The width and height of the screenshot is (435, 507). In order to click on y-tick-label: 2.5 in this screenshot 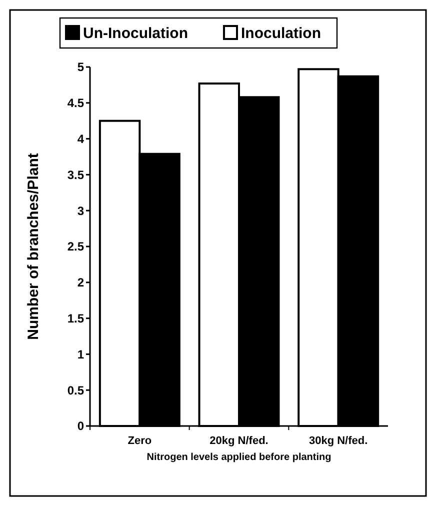, I will do `click(75, 247)`.